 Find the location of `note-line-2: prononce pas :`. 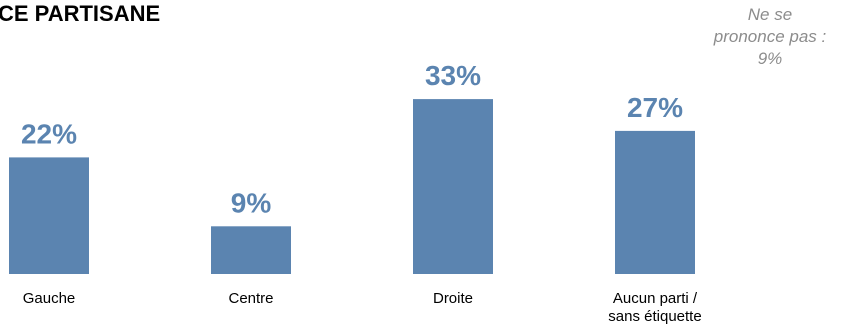

note-line-2: prononce pas : is located at coordinates (770, 36).